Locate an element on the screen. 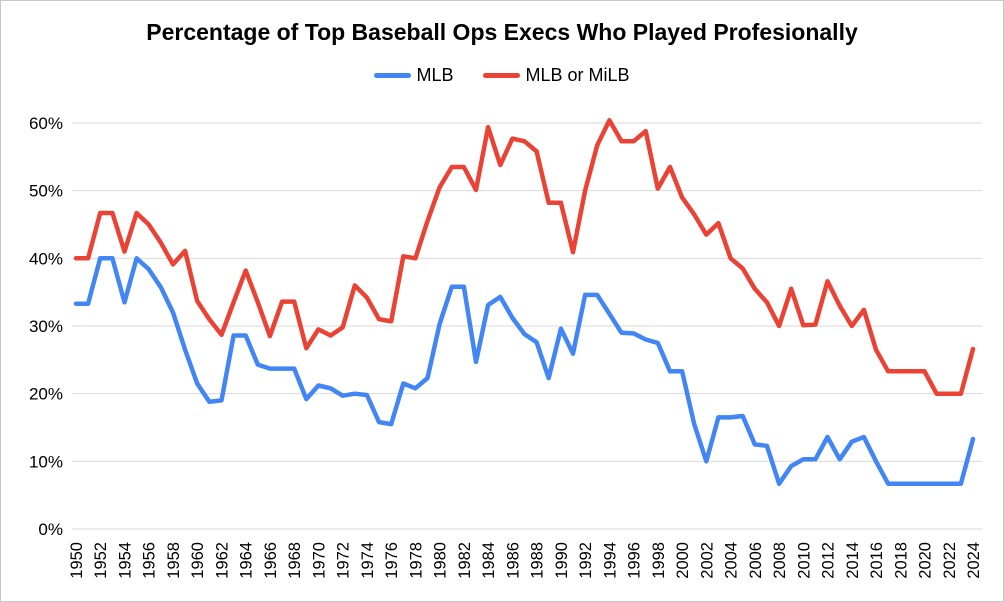 This screenshot has width=1004, height=602. x-axis-label: 1984 is located at coordinates (489, 560).